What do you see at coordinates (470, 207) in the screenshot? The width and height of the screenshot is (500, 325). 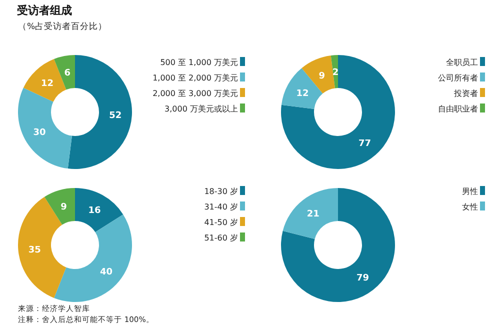 I see `legend-label: 女性` at bounding box center [470, 207].